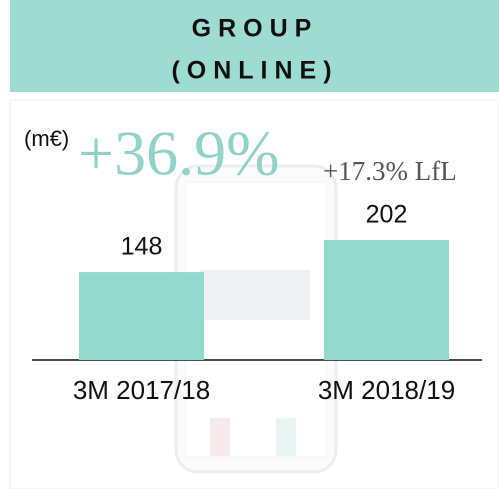 Image resolution: width=499 pixels, height=489 pixels. What do you see at coordinates (178, 153) in the screenshot?
I see `growth-annotation: +36.9%` at bounding box center [178, 153].